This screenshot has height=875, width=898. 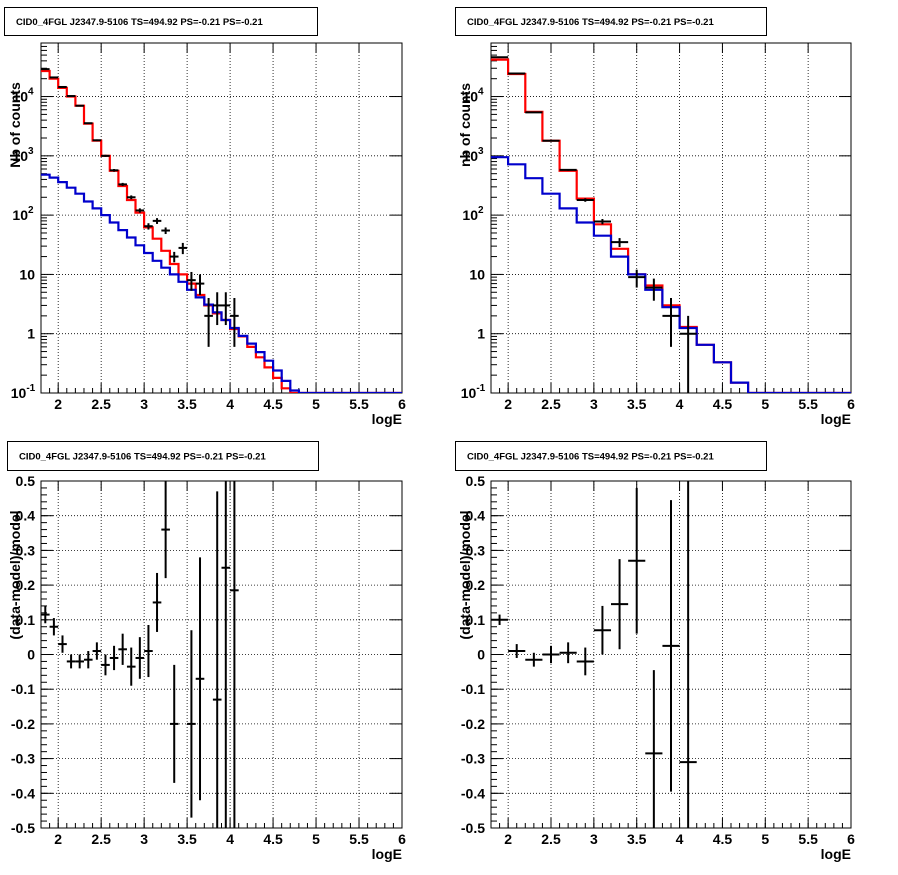 I want to click on y-tick-label: 10, so click(x=477, y=274).